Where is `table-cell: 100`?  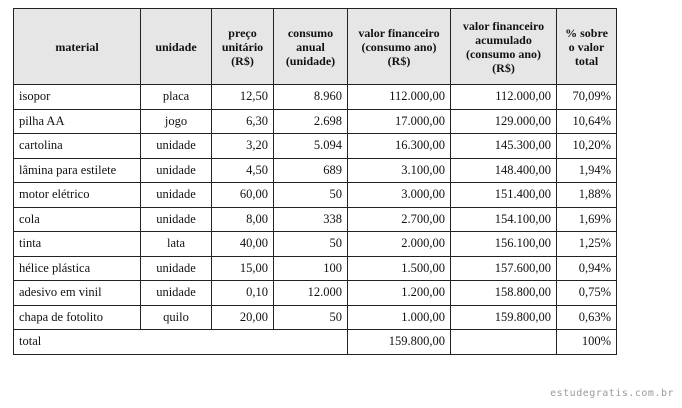
table-cell: 100 is located at coordinates (310, 268).